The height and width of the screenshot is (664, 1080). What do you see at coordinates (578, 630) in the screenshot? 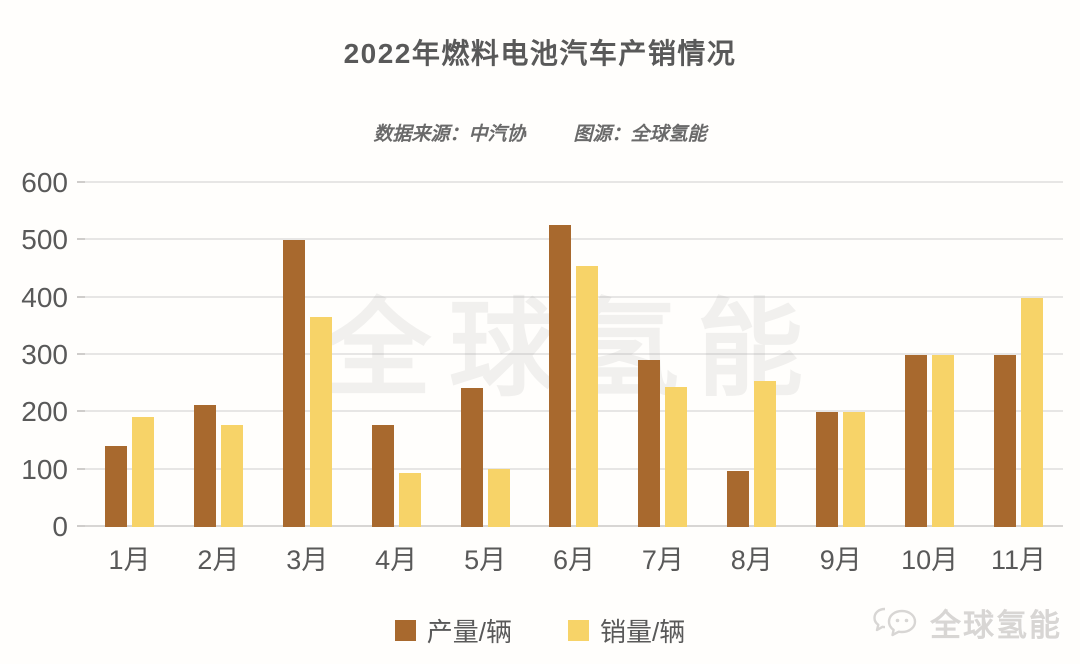
I see `legend-swatch-销量/辆` at bounding box center [578, 630].